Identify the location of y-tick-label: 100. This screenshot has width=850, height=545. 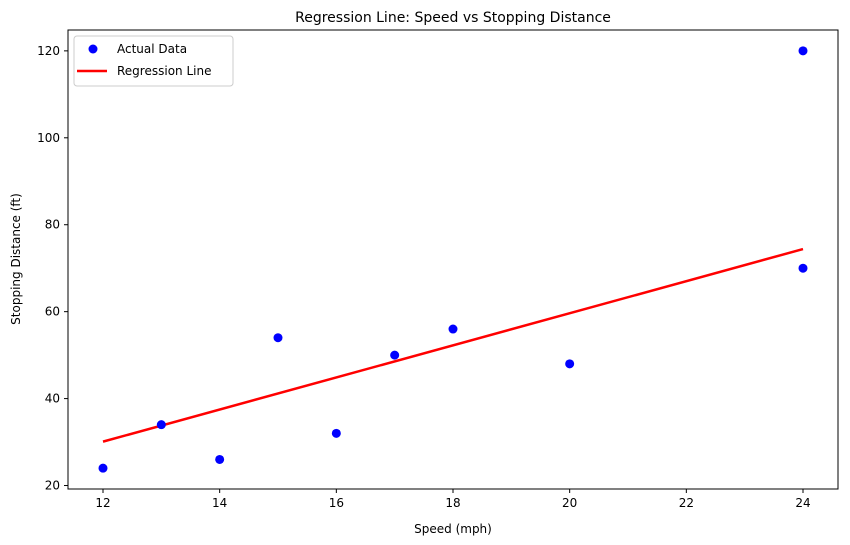
(48, 138).